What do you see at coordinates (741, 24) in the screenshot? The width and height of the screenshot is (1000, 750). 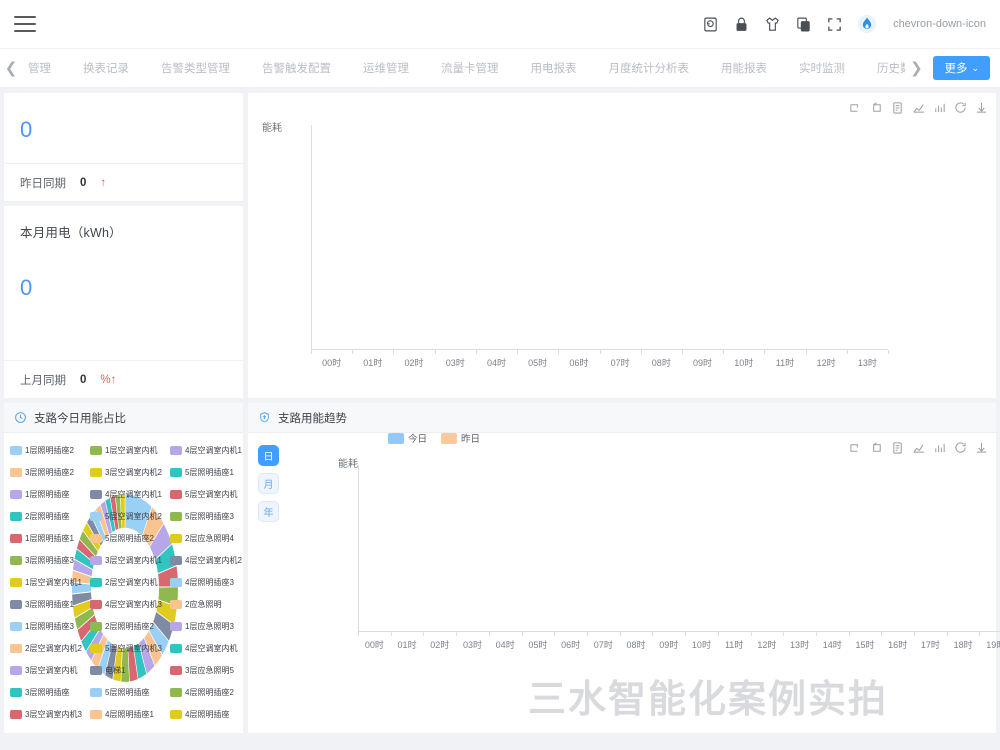 I see `lock-icon` at bounding box center [741, 24].